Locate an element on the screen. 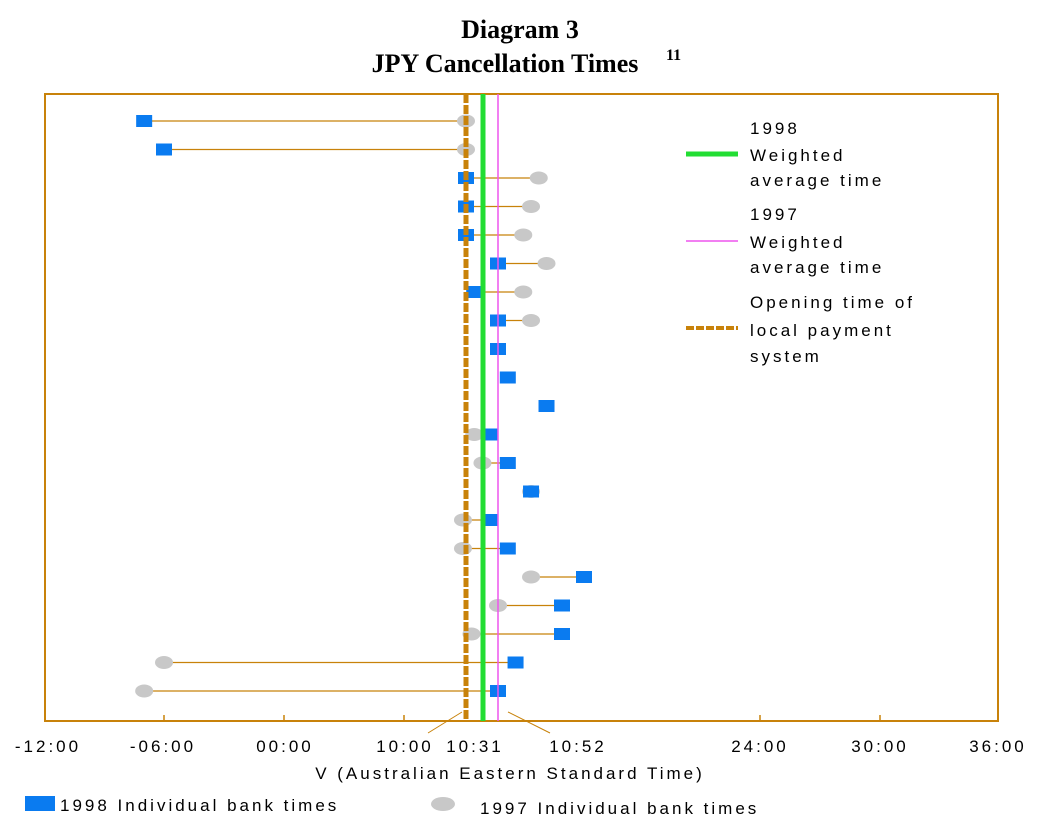  legend-avg1998-year: 1998 is located at coordinates (775, 128).